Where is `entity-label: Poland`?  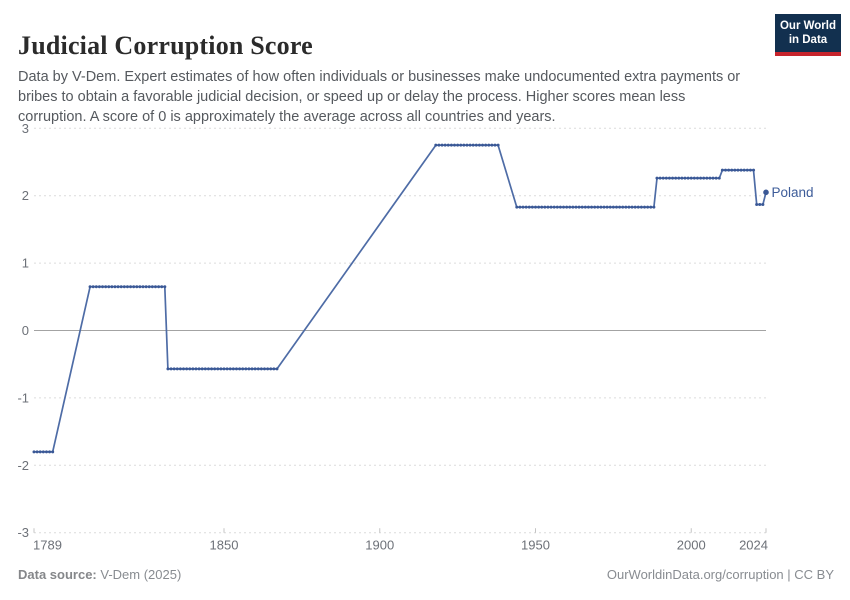
entity-label: Poland is located at coordinates (793, 192).